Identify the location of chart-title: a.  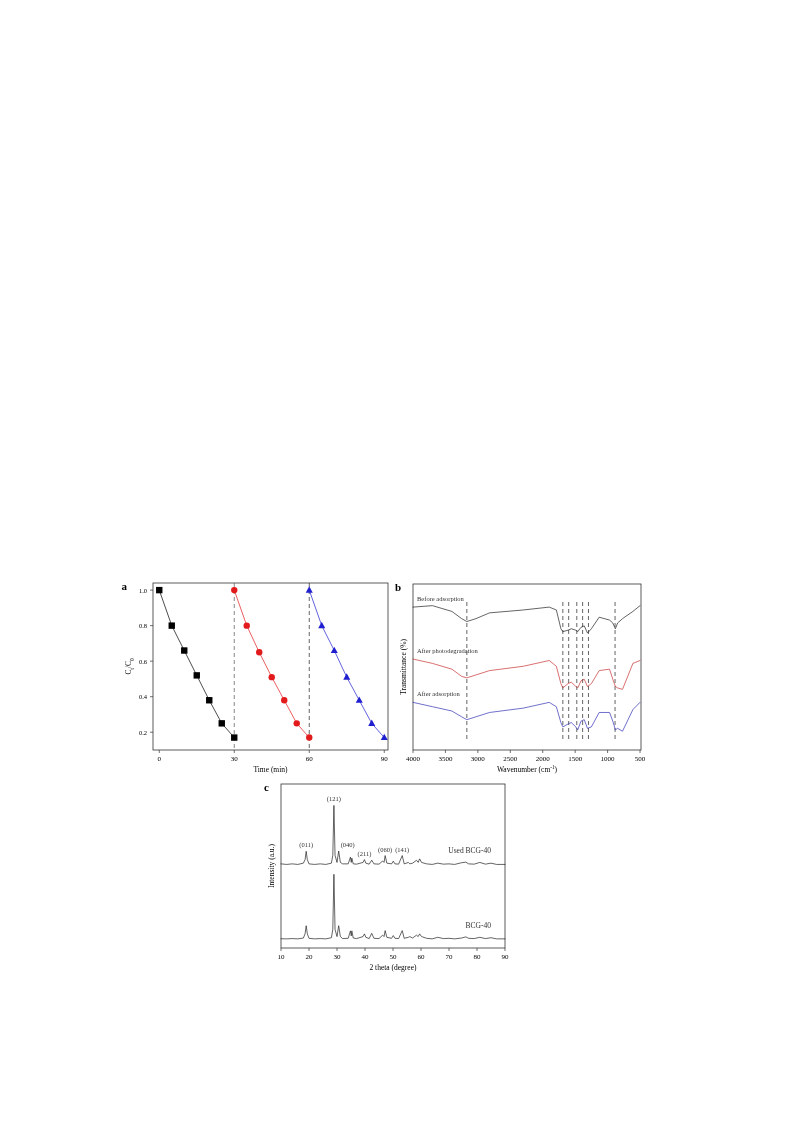
(124, 586).